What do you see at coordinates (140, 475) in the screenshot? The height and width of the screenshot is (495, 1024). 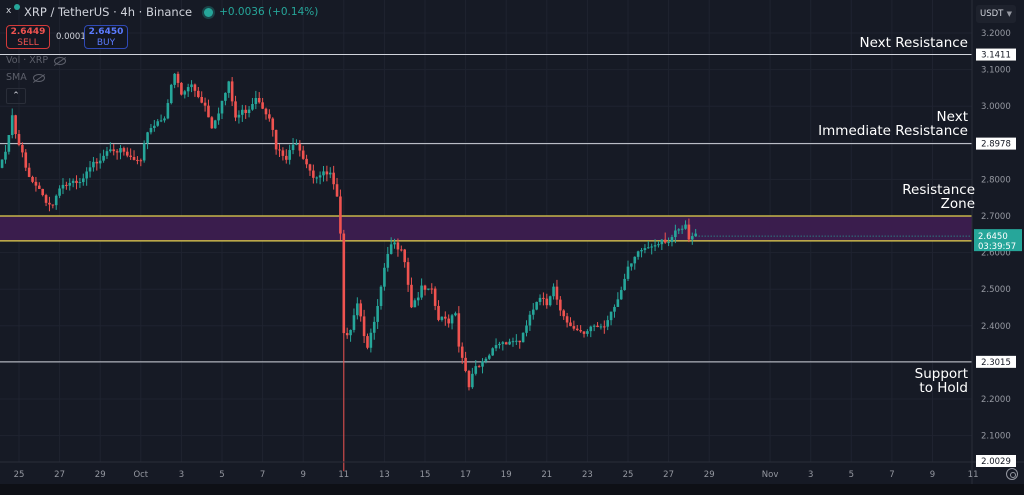 I see `x-tick-label: Oct` at bounding box center [140, 475].